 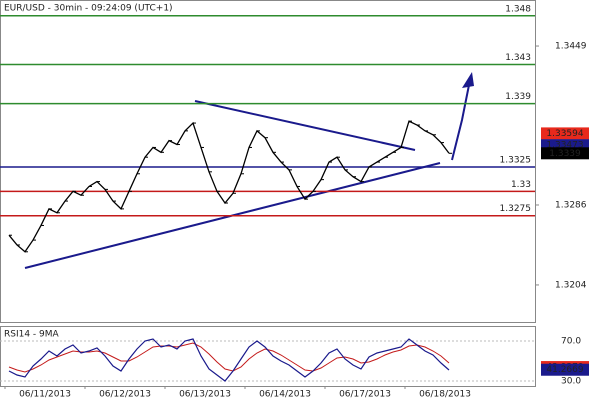 What do you see at coordinates (521, 185) in the screenshot?
I see `level-label: 1.33` at bounding box center [521, 185].